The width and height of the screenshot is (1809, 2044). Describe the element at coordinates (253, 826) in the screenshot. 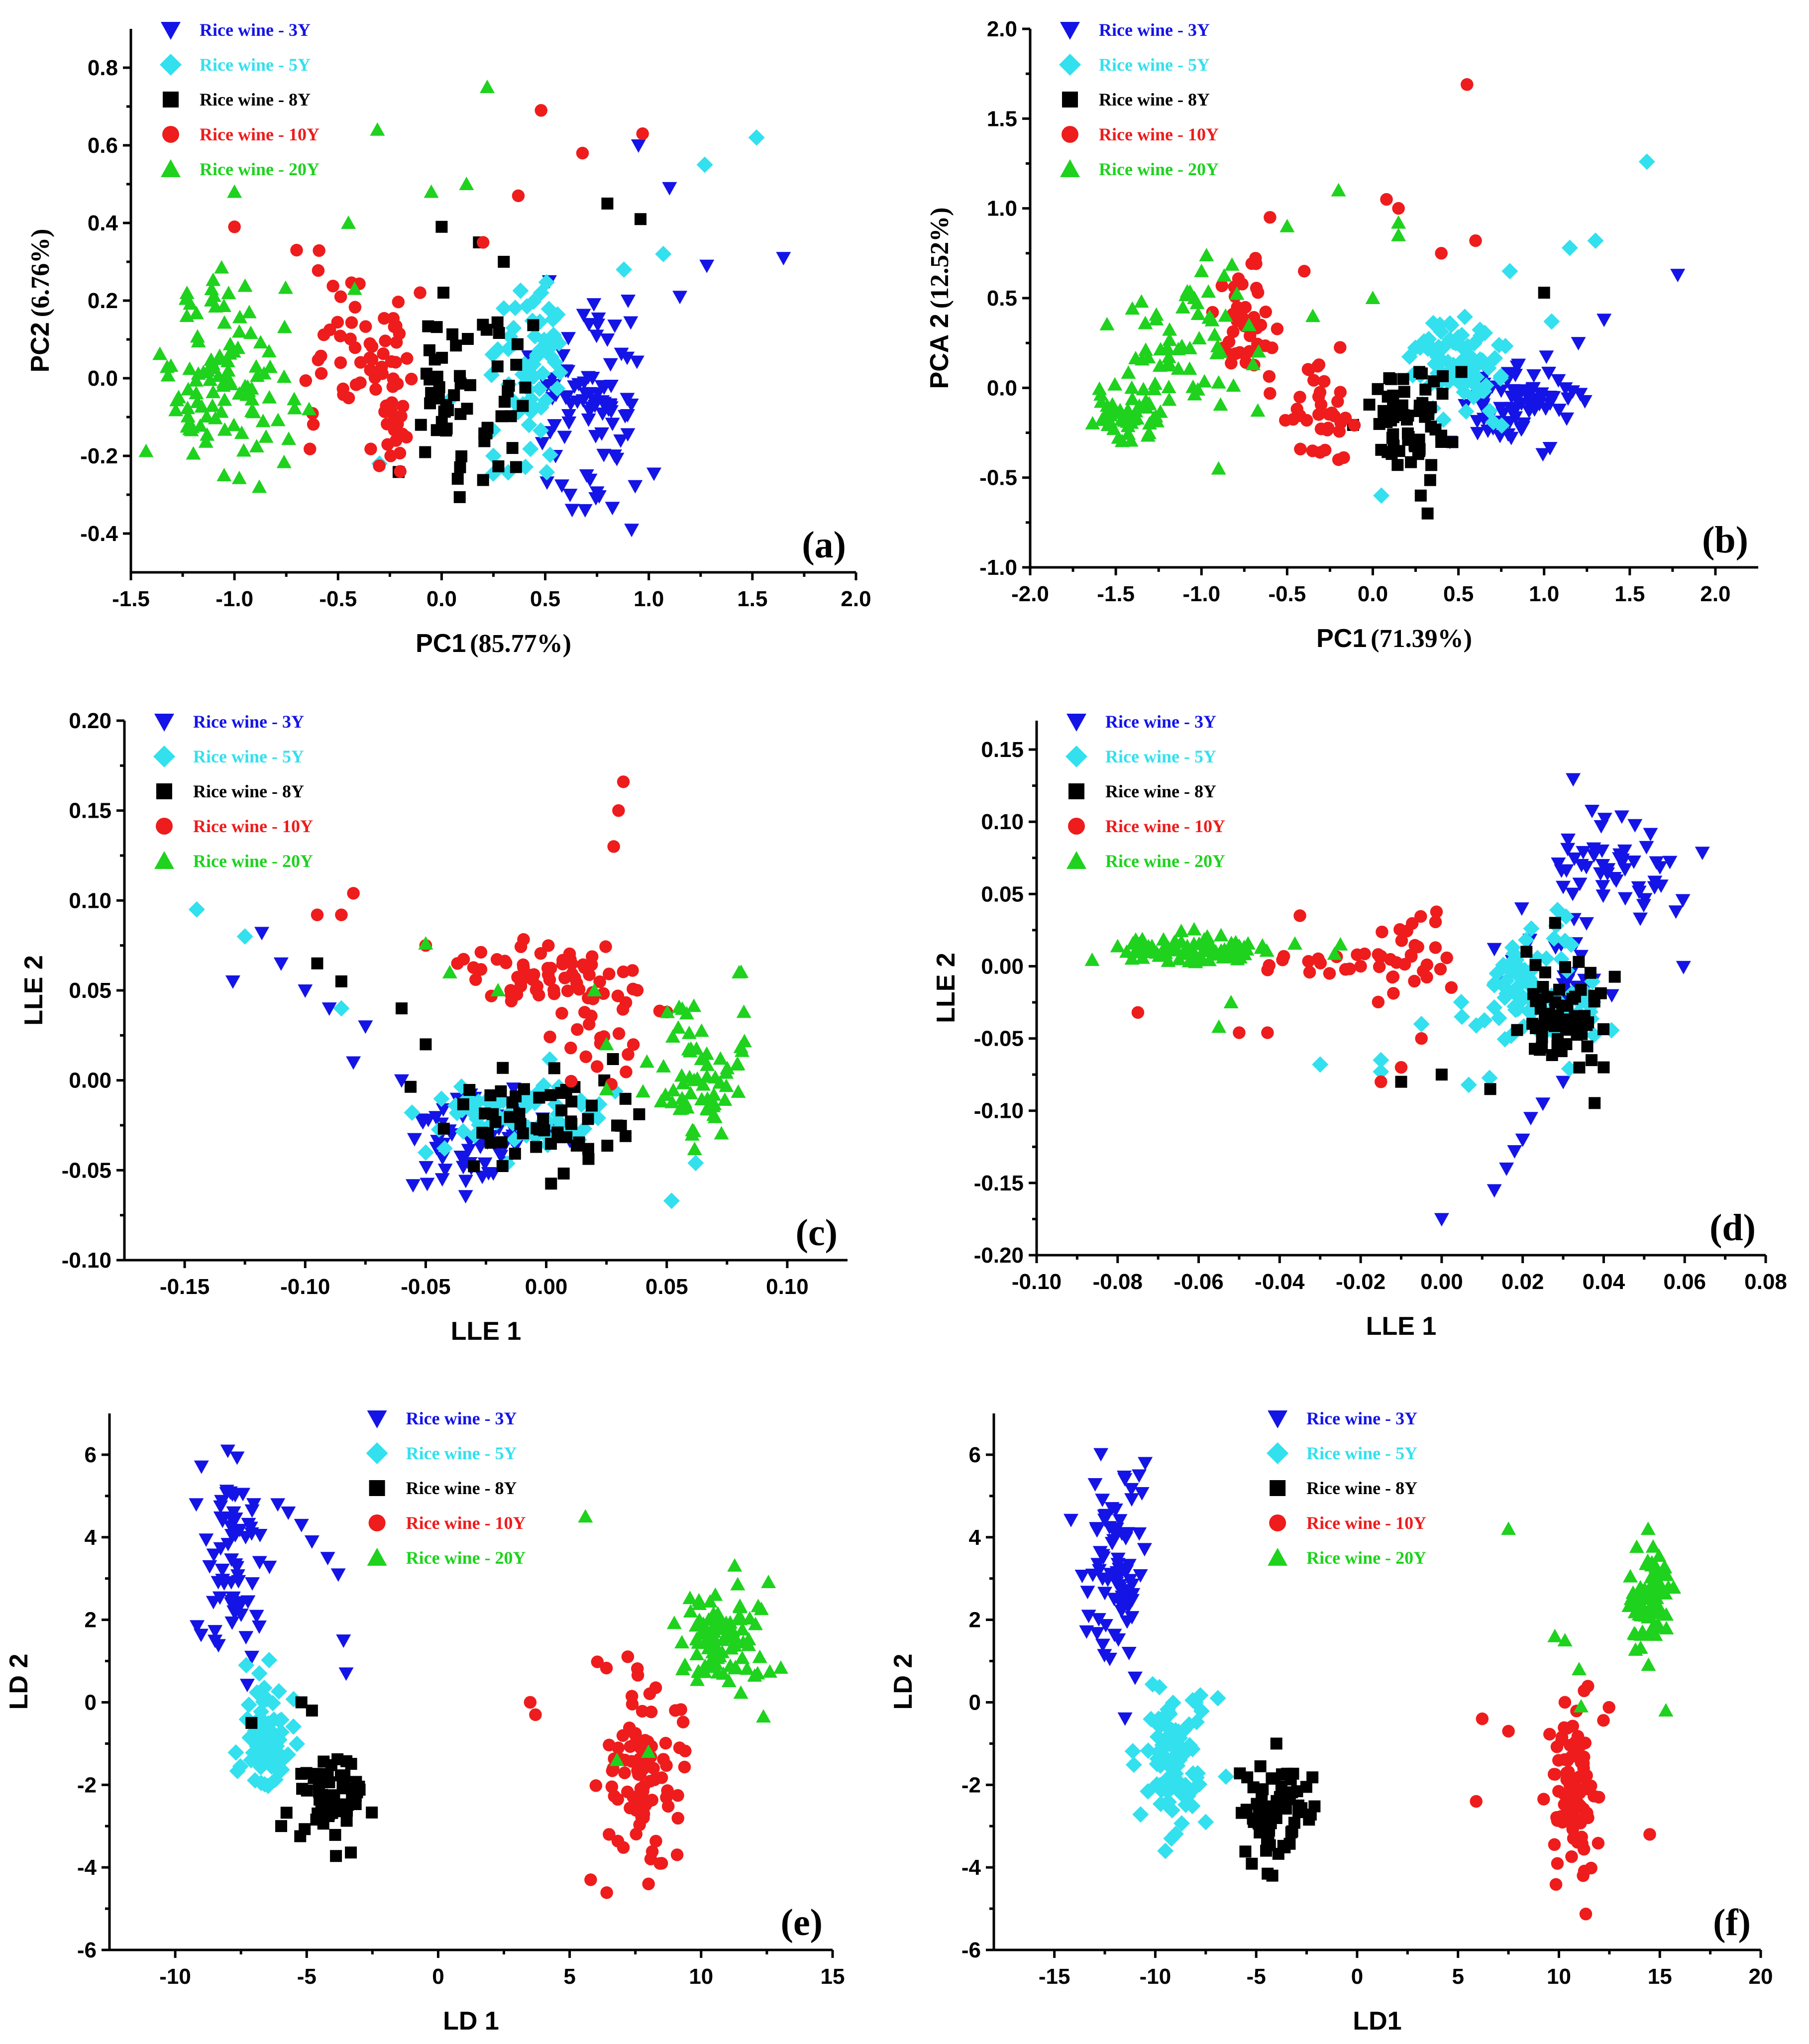

I see `legend-label: Rice wine - 10Y` at that location.